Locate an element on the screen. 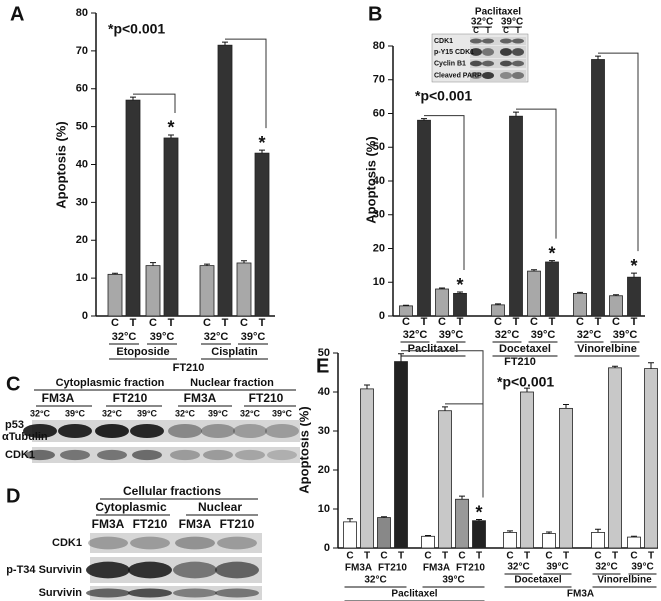 Image resolution: width=661 pixels, height=601 pixels. annotation: *p<0.001 is located at coordinates (443, 96).